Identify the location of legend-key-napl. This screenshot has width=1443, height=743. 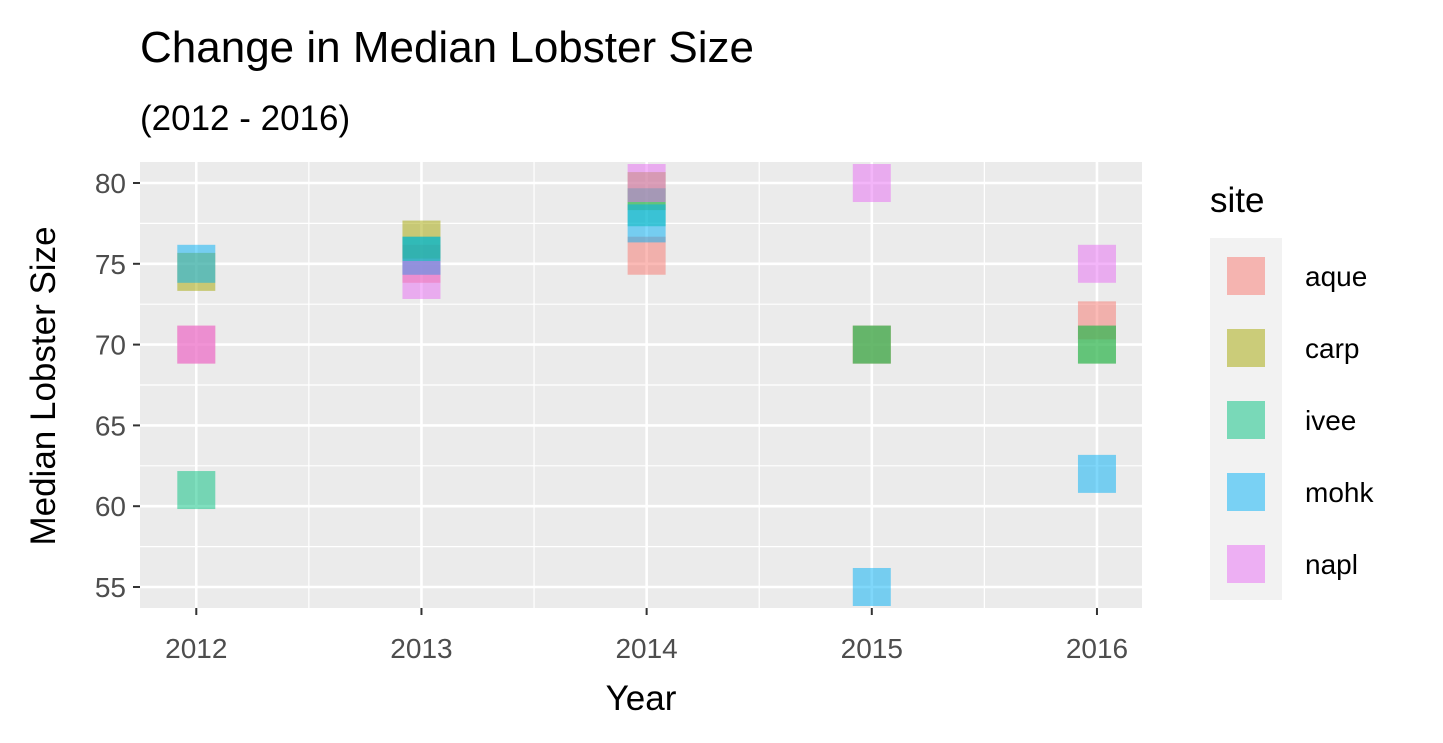
(1246, 564).